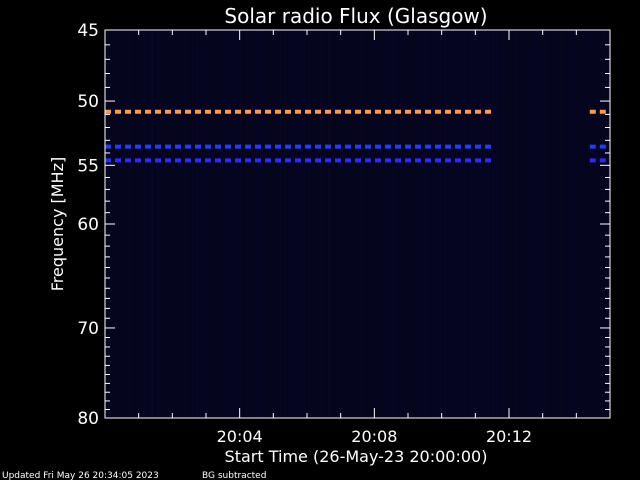 The image size is (640, 480). Describe the element at coordinates (240, 436) in the screenshot. I see `x-tick-label: 20:04` at that location.